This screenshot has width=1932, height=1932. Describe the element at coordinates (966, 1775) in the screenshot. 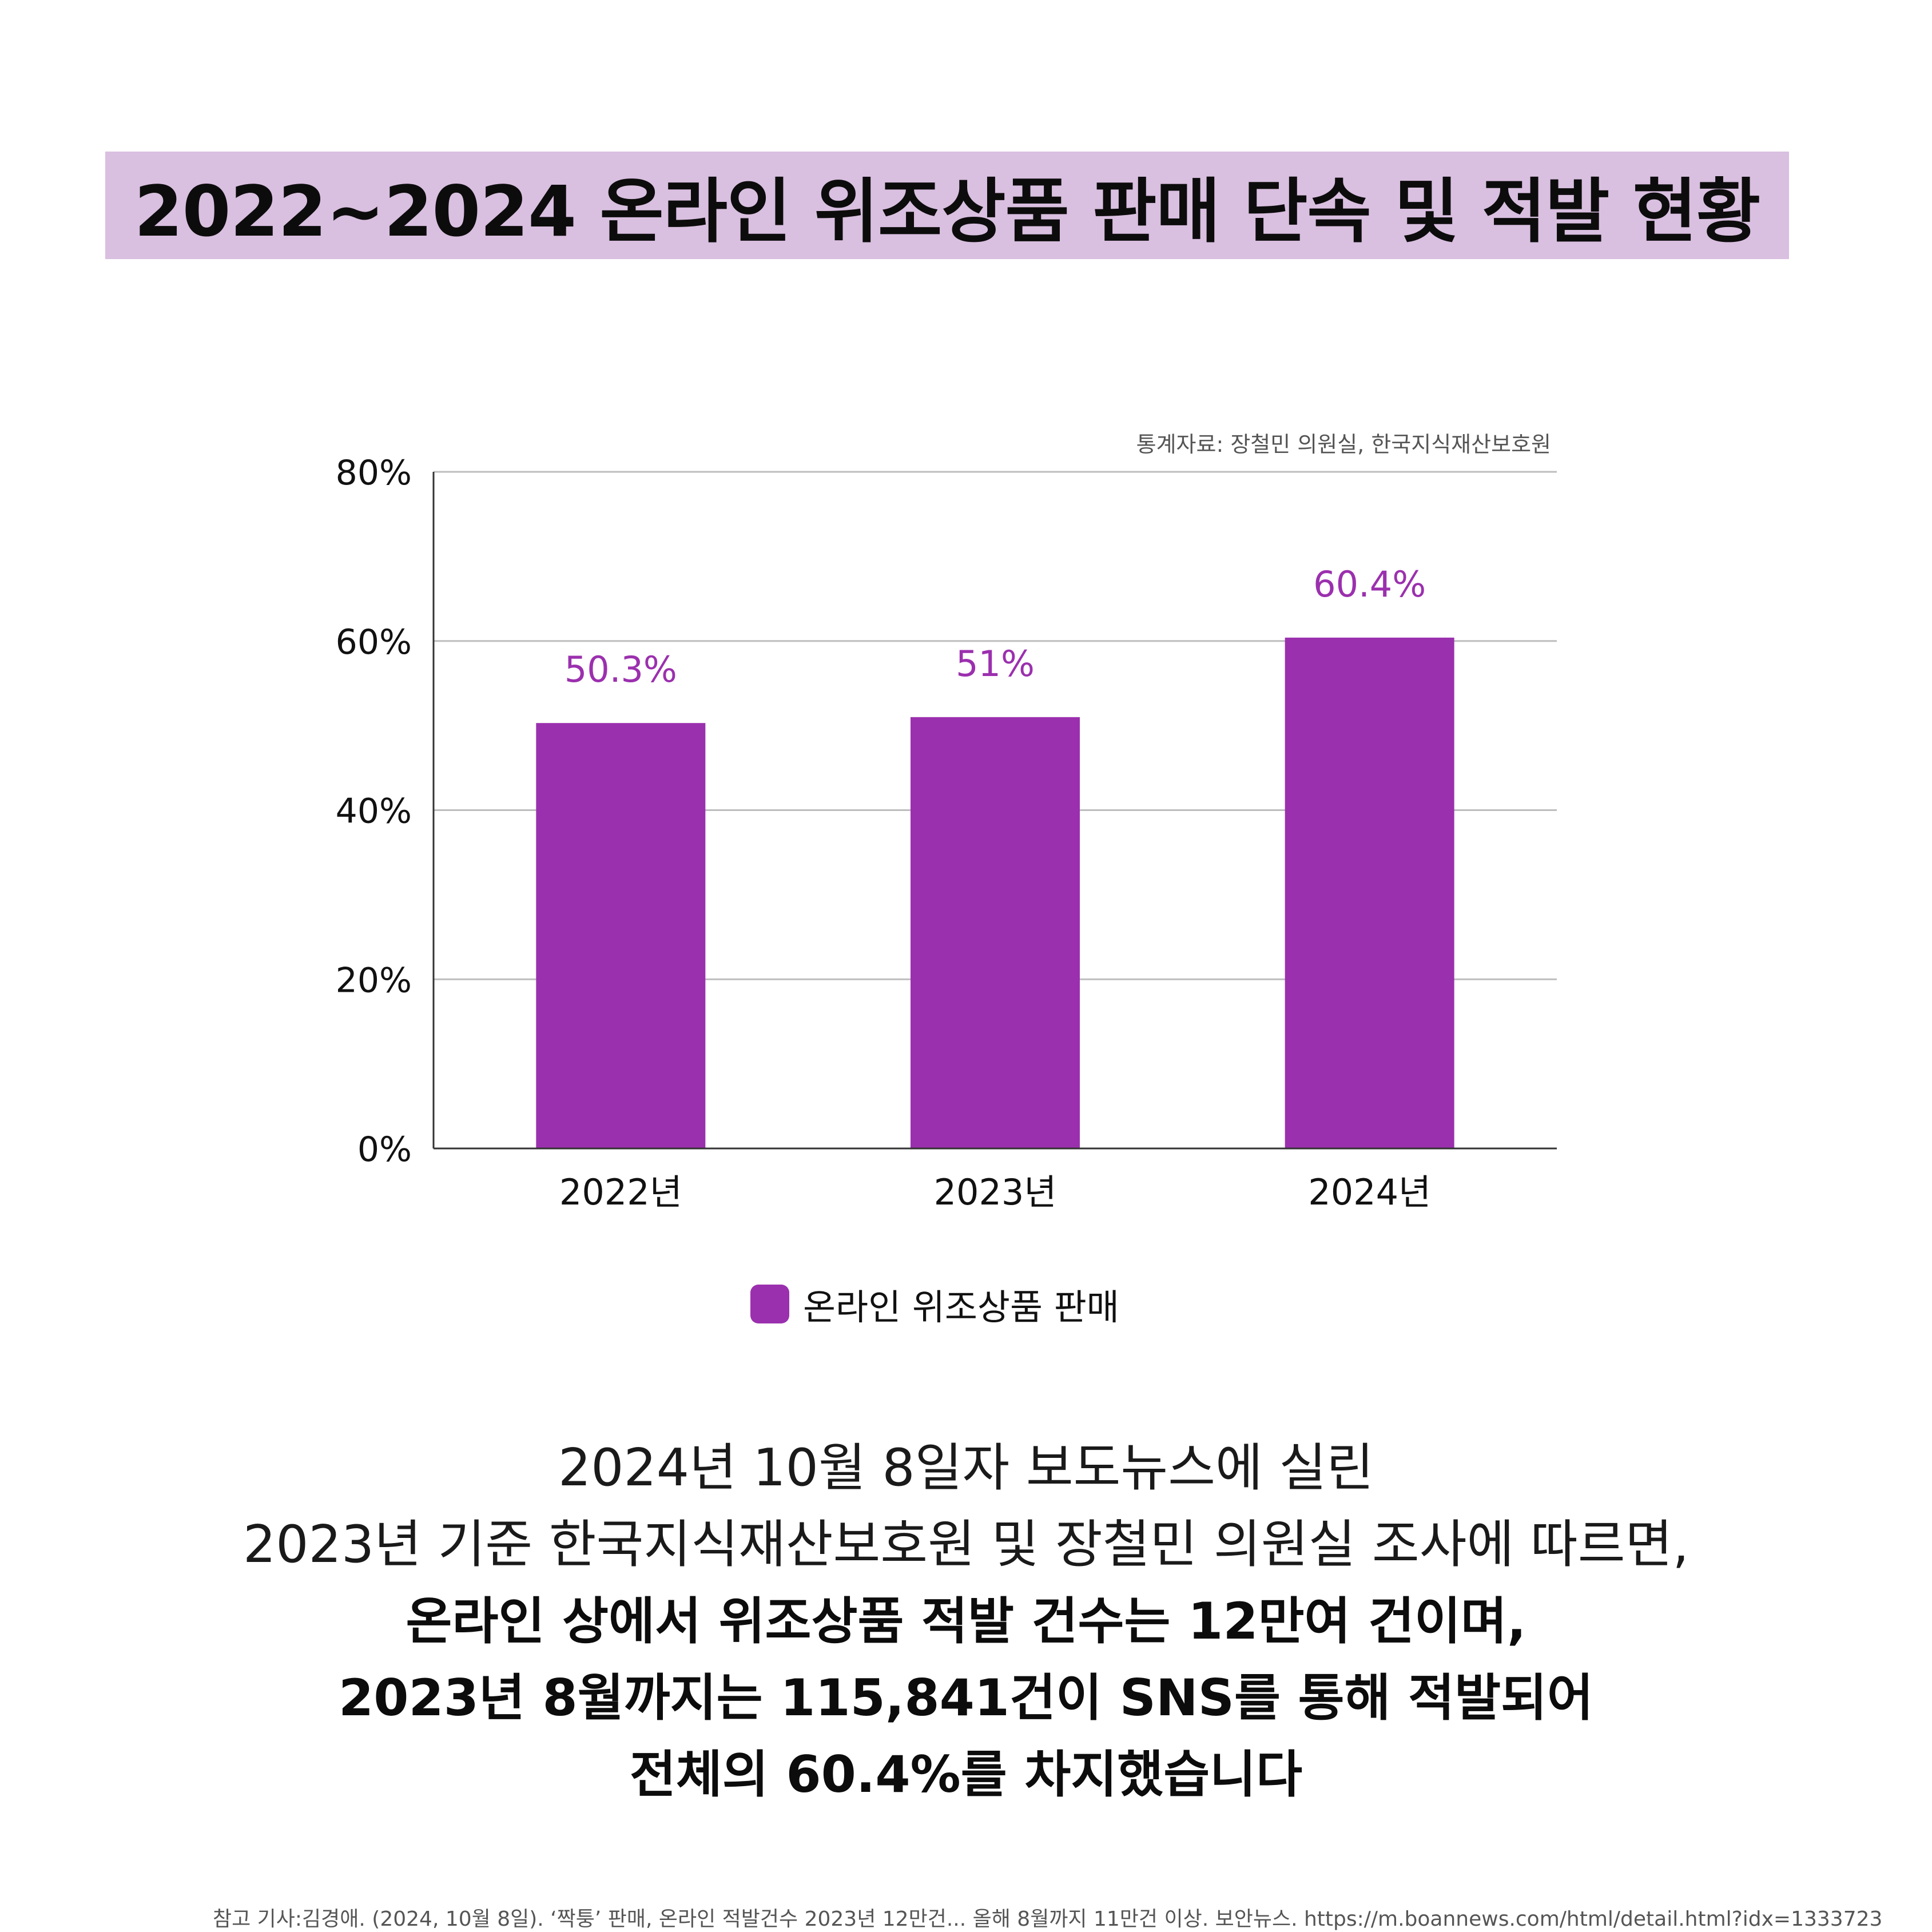

I see `description-line-bold: 전체의 60.4%를 차지했습니다` at that location.